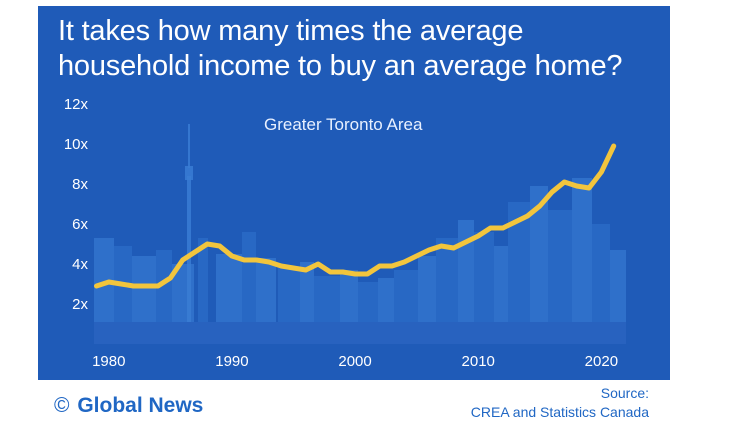 This screenshot has height=433, width=733. Describe the element at coordinates (189, 146) in the screenshot. I see `cn-tower-spire` at that location.